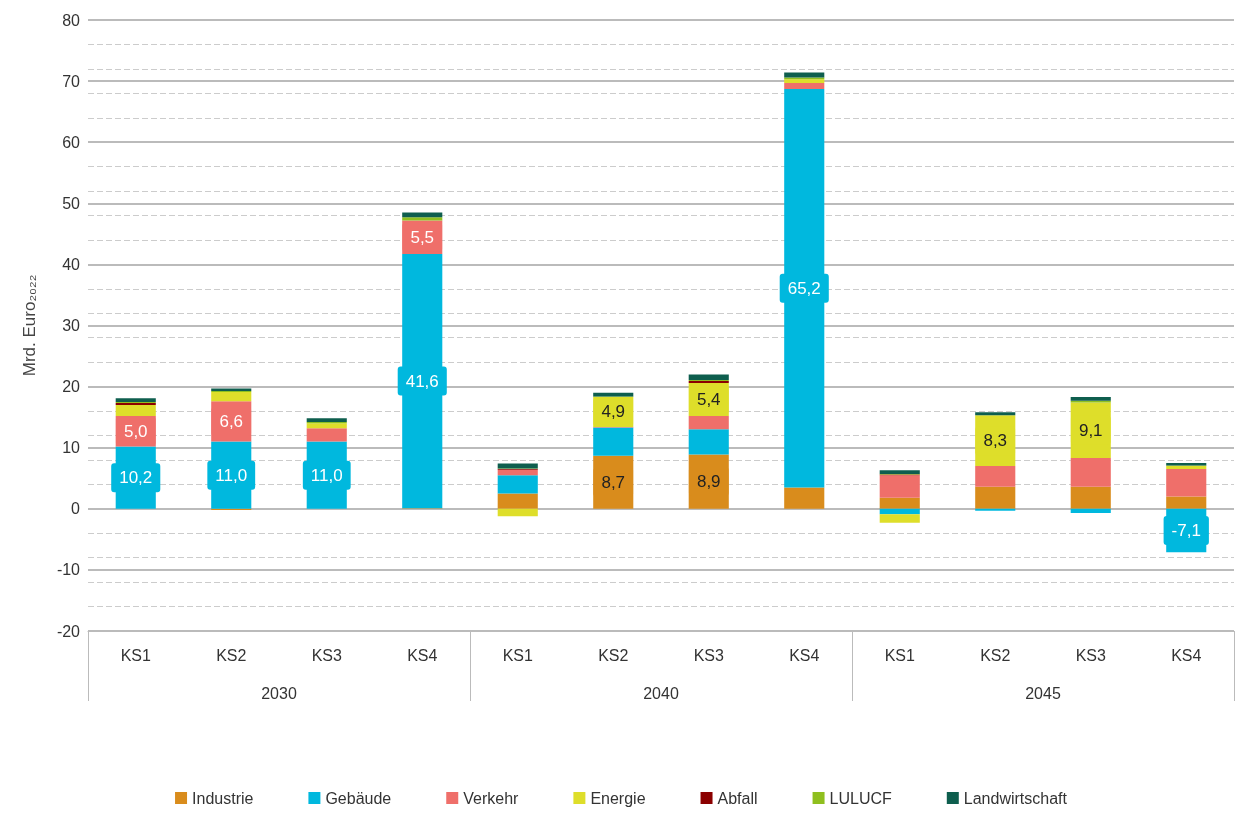 The image size is (1242, 821). I want to click on y-tick-label: -10, so click(68, 570).